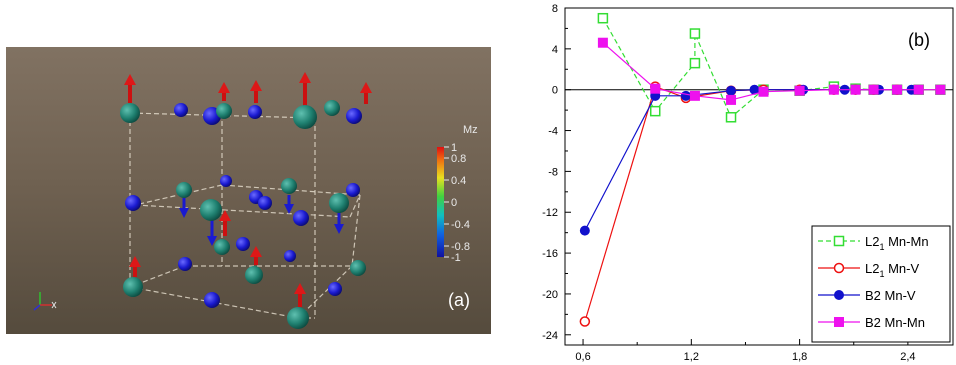  What do you see at coordinates (460, 247) in the screenshot?
I see `colorbar-tick-label: -0.8` at bounding box center [460, 247].